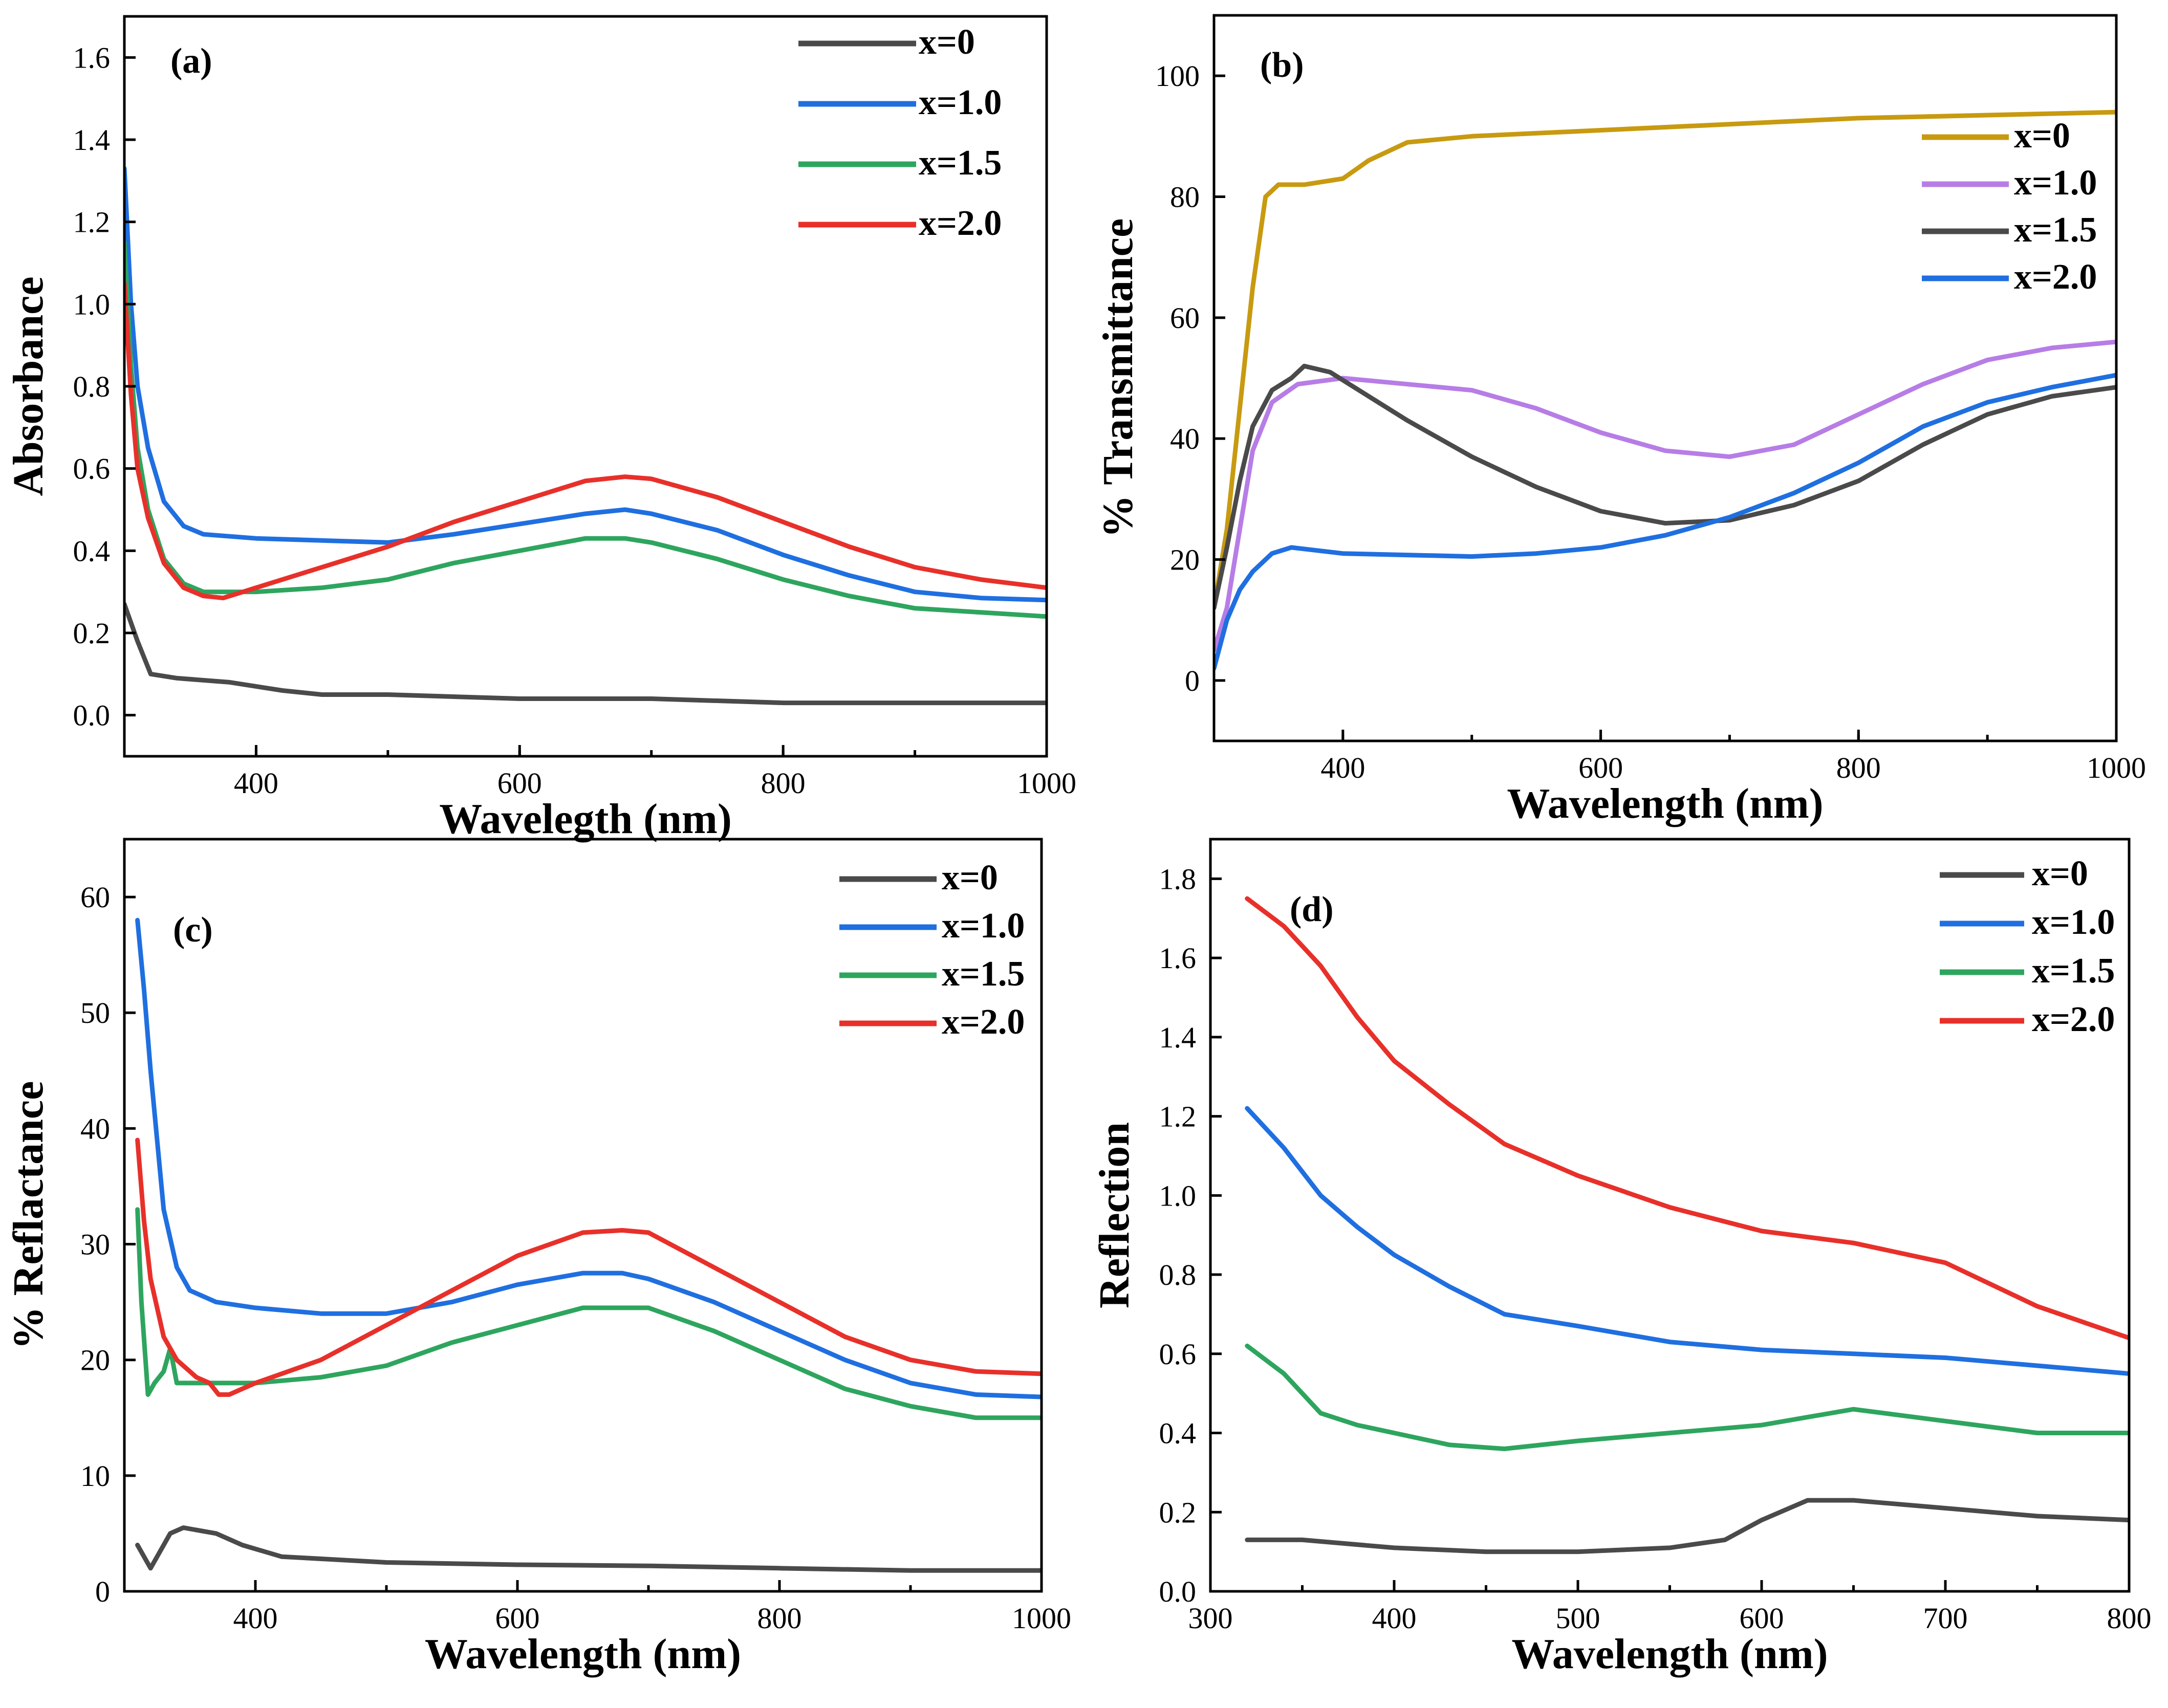 The image size is (2168, 1708). What do you see at coordinates (1945, 1618) in the screenshot?
I see `x-tick-label: 700` at bounding box center [1945, 1618].